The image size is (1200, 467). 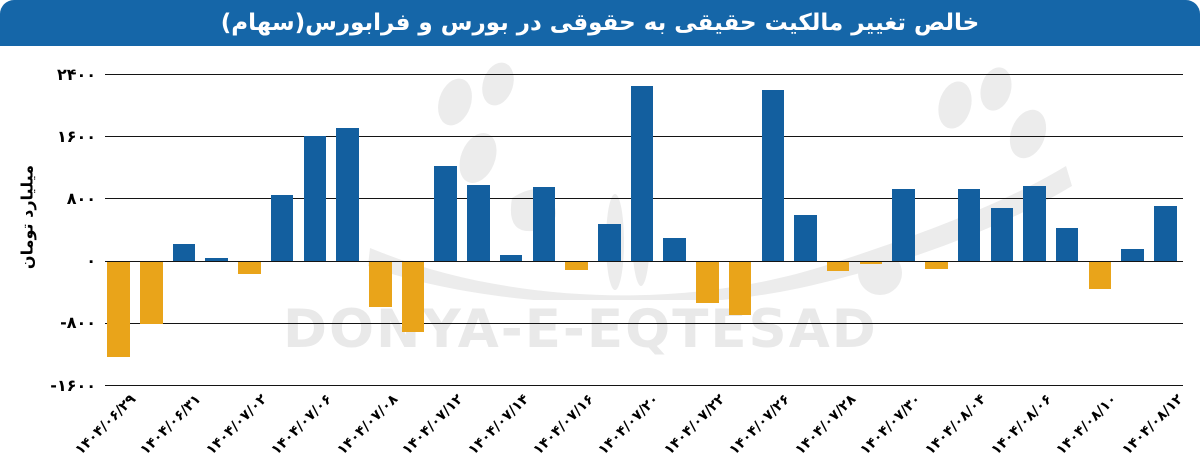 What do you see at coordinates (760, 425) in the screenshot?
I see `x-tick-label: ۱۴۰۴/۰۷/۲۶` at bounding box center [760, 425].